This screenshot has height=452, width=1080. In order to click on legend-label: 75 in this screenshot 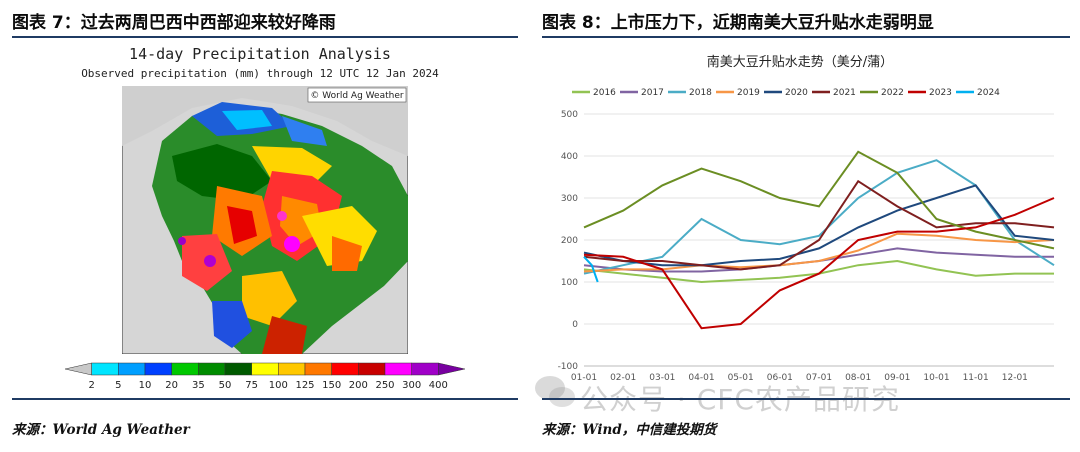, I will do `click(251, 385)`.